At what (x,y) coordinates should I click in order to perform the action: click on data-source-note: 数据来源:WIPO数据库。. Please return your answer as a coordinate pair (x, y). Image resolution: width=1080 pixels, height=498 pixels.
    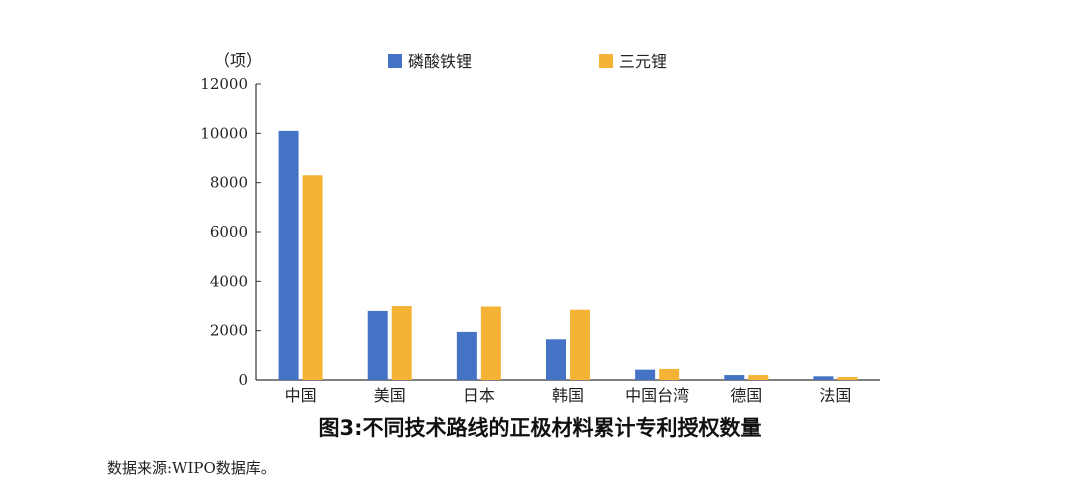
    Looking at the image, I should click on (191, 468).